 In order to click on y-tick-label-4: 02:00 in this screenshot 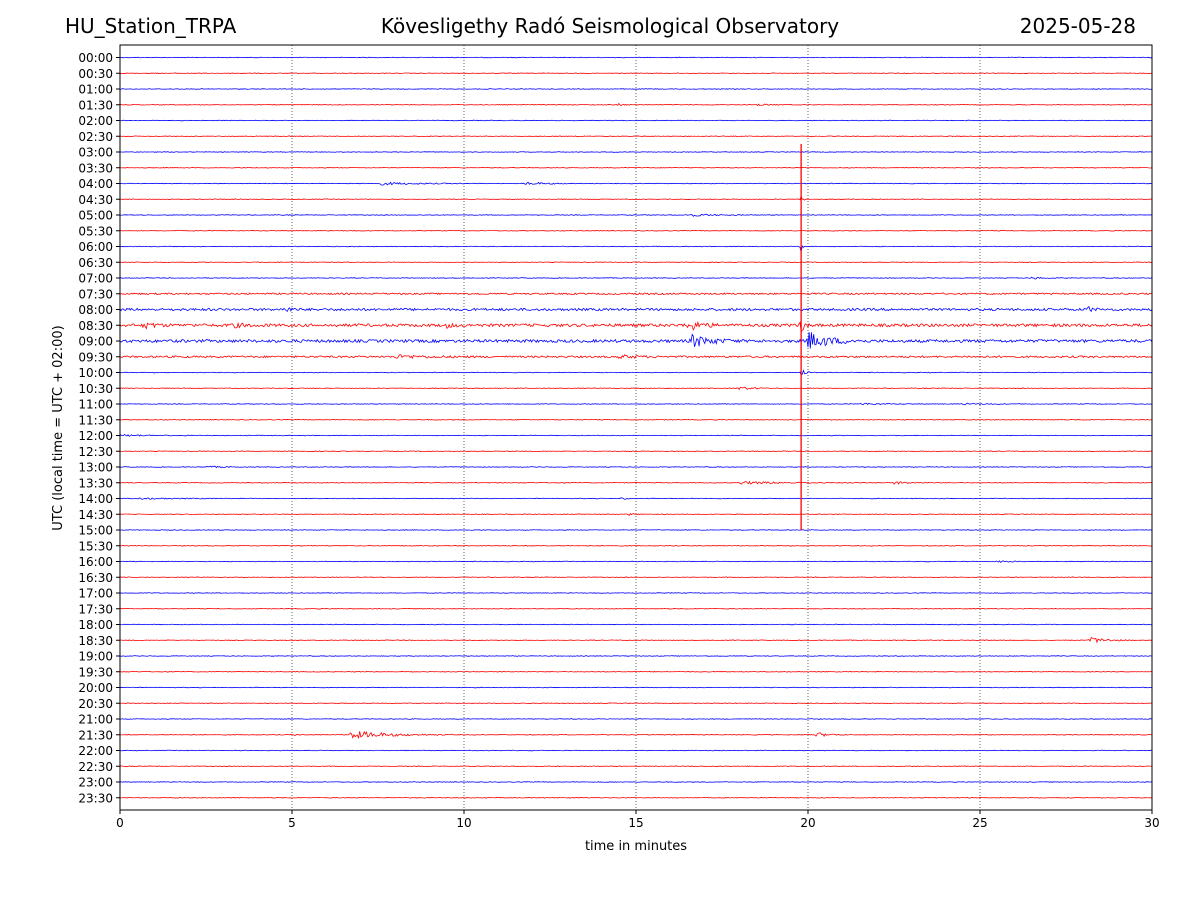, I will do `click(95, 121)`.